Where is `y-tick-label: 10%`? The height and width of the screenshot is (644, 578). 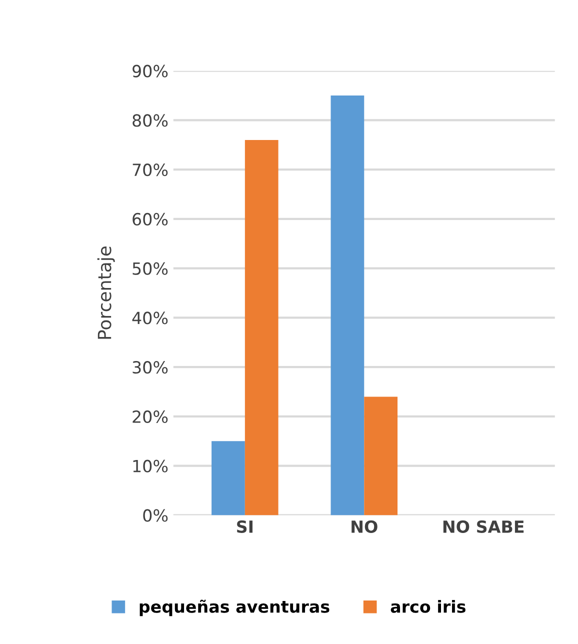 y-tick-label: 10% is located at coordinates (150, 466).